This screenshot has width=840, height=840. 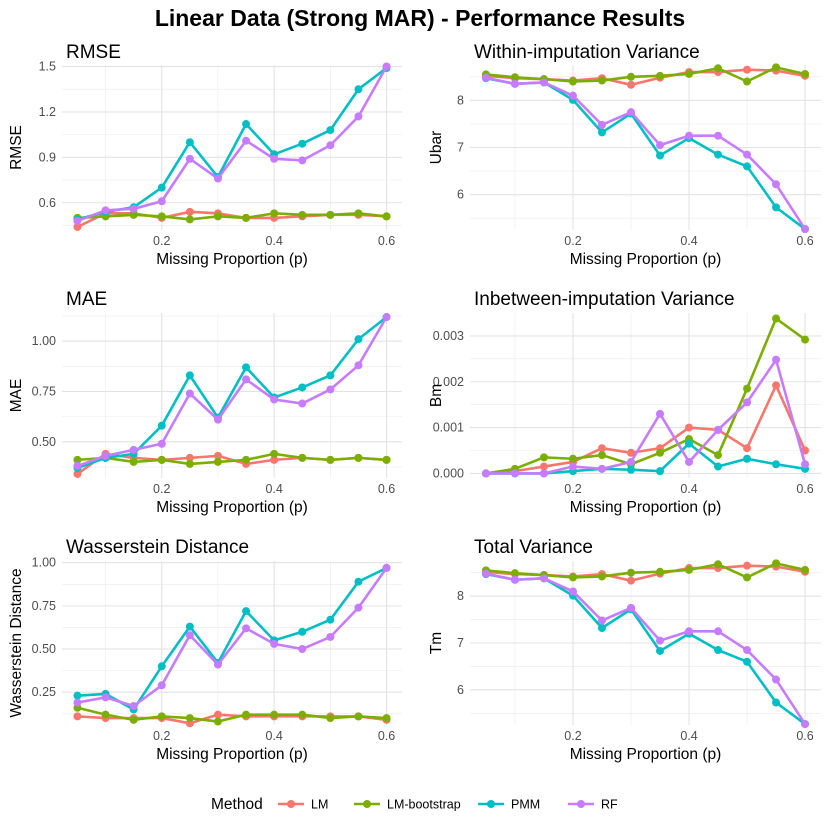 I want to click on y-tick-label: 1.00, so click(x=44, y=563).